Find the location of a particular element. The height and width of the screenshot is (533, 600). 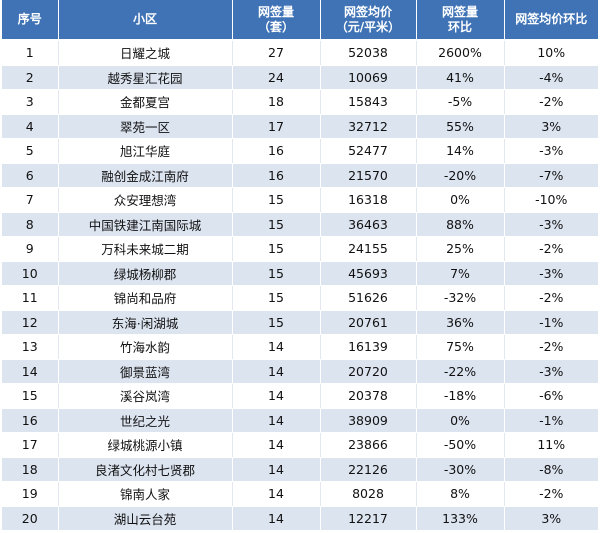

cell-price-mom: -10% is located at coordinates (551, 200).